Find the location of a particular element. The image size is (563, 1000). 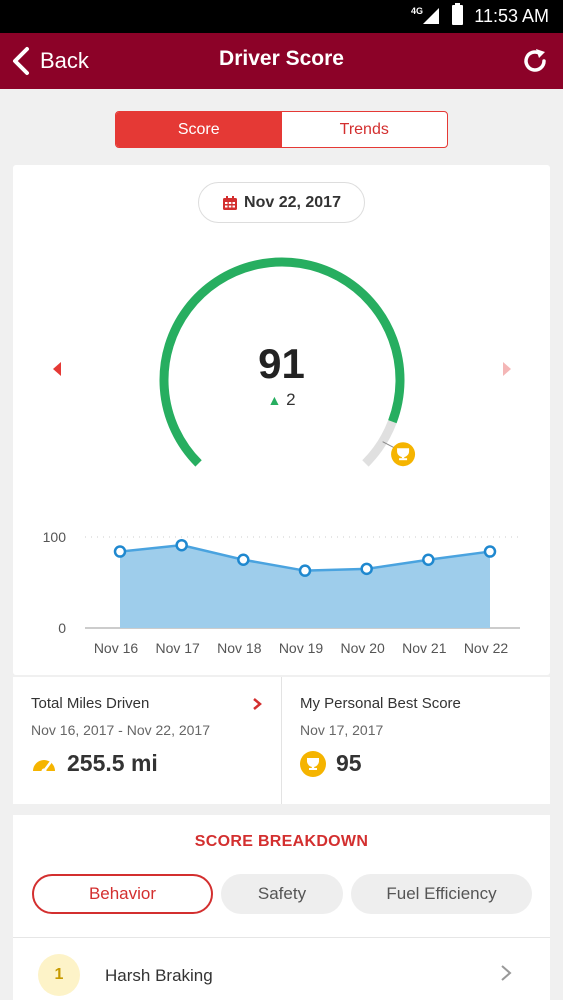

x-tick-label: Nov 21 is located at coordinates (424, 648).